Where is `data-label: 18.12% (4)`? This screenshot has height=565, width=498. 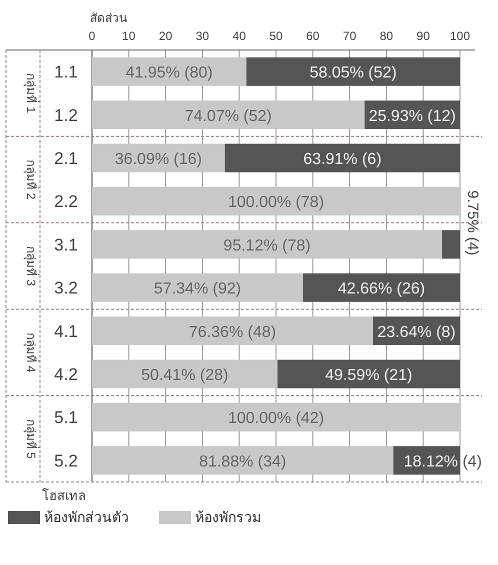
data-label: 18.12% (4) is located at coordinates (443, 461).